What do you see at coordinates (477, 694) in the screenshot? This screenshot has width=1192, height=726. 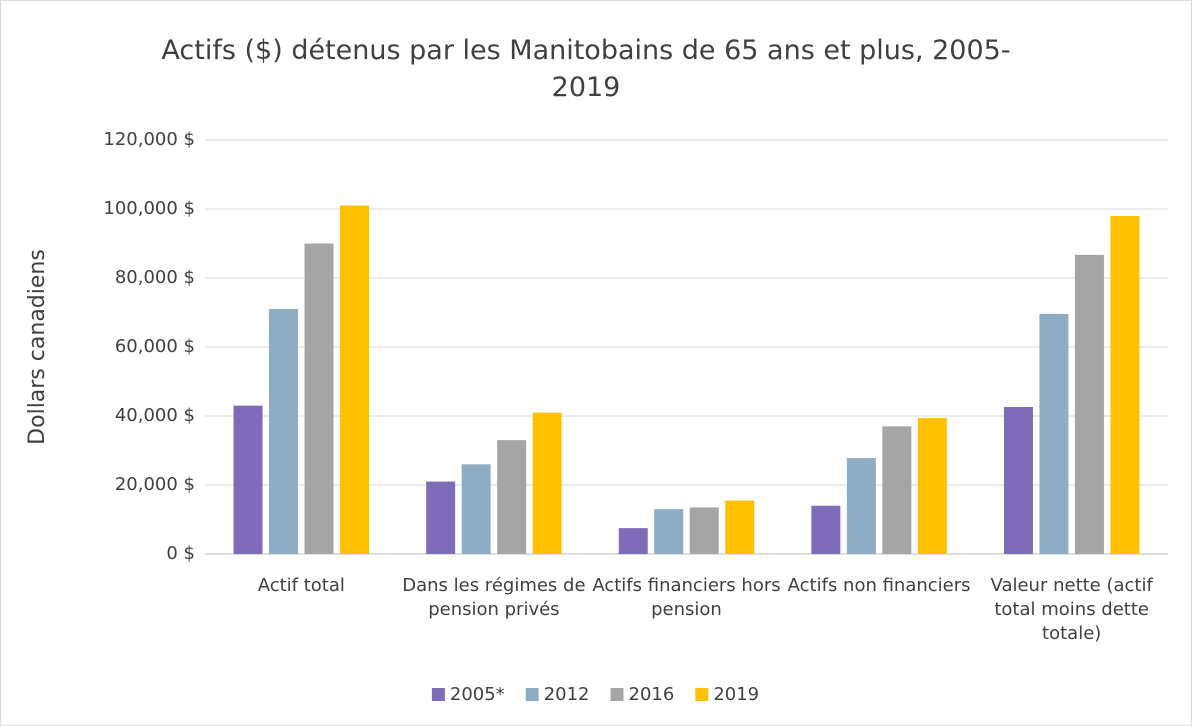 I see `legend-label: 2005*` at bounding box center [477, 694].